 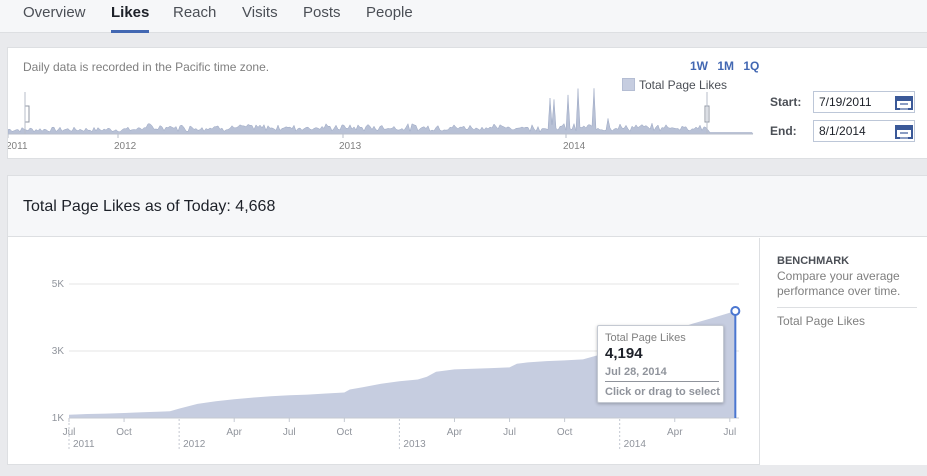 I want to click on timeline-year-label: 2013, so click(x=350, y=146).